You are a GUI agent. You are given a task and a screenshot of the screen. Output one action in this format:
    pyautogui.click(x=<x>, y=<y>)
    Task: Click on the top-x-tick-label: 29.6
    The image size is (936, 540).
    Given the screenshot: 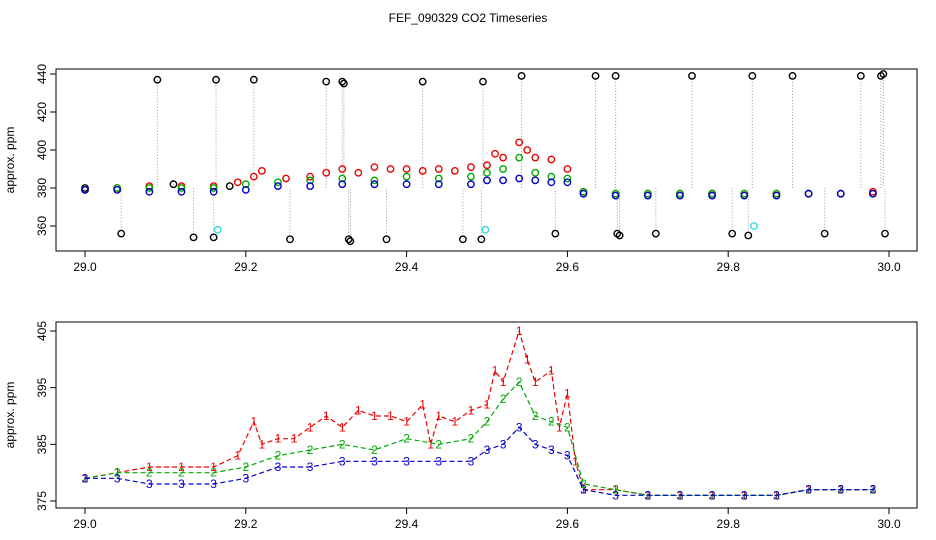 What is the action you would take?
    pyautogui.click(x=568, y=267)
    